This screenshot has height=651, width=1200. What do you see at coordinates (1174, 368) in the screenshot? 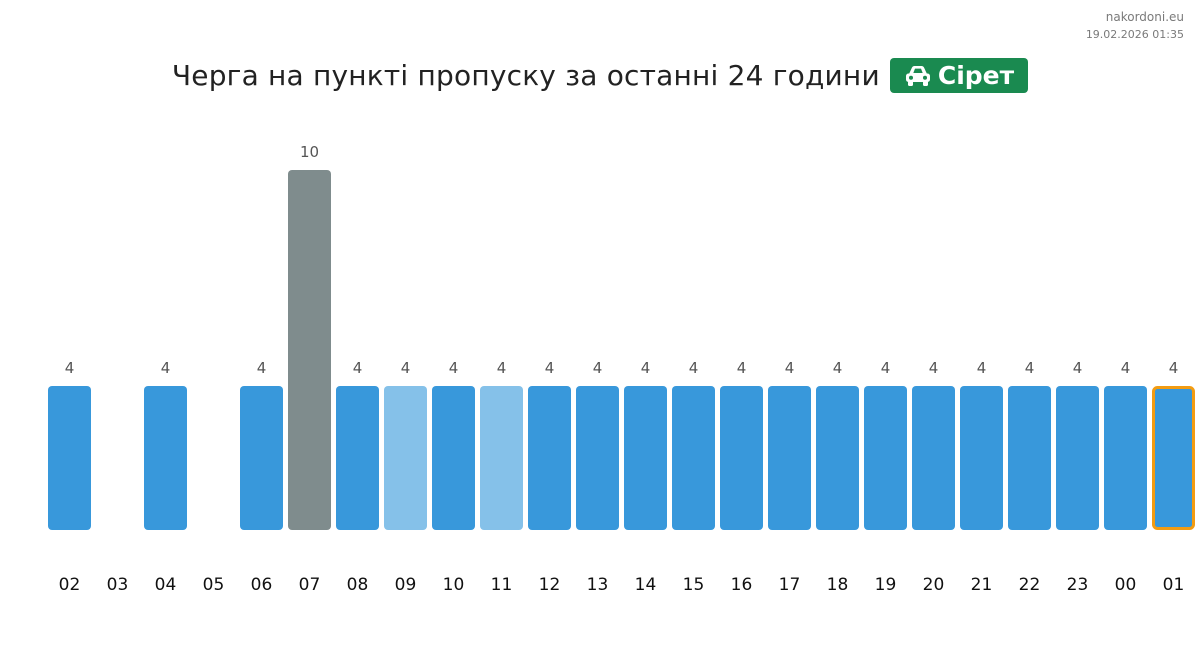
I see `value-label-01: 4` at bounding box center [1174, 368].